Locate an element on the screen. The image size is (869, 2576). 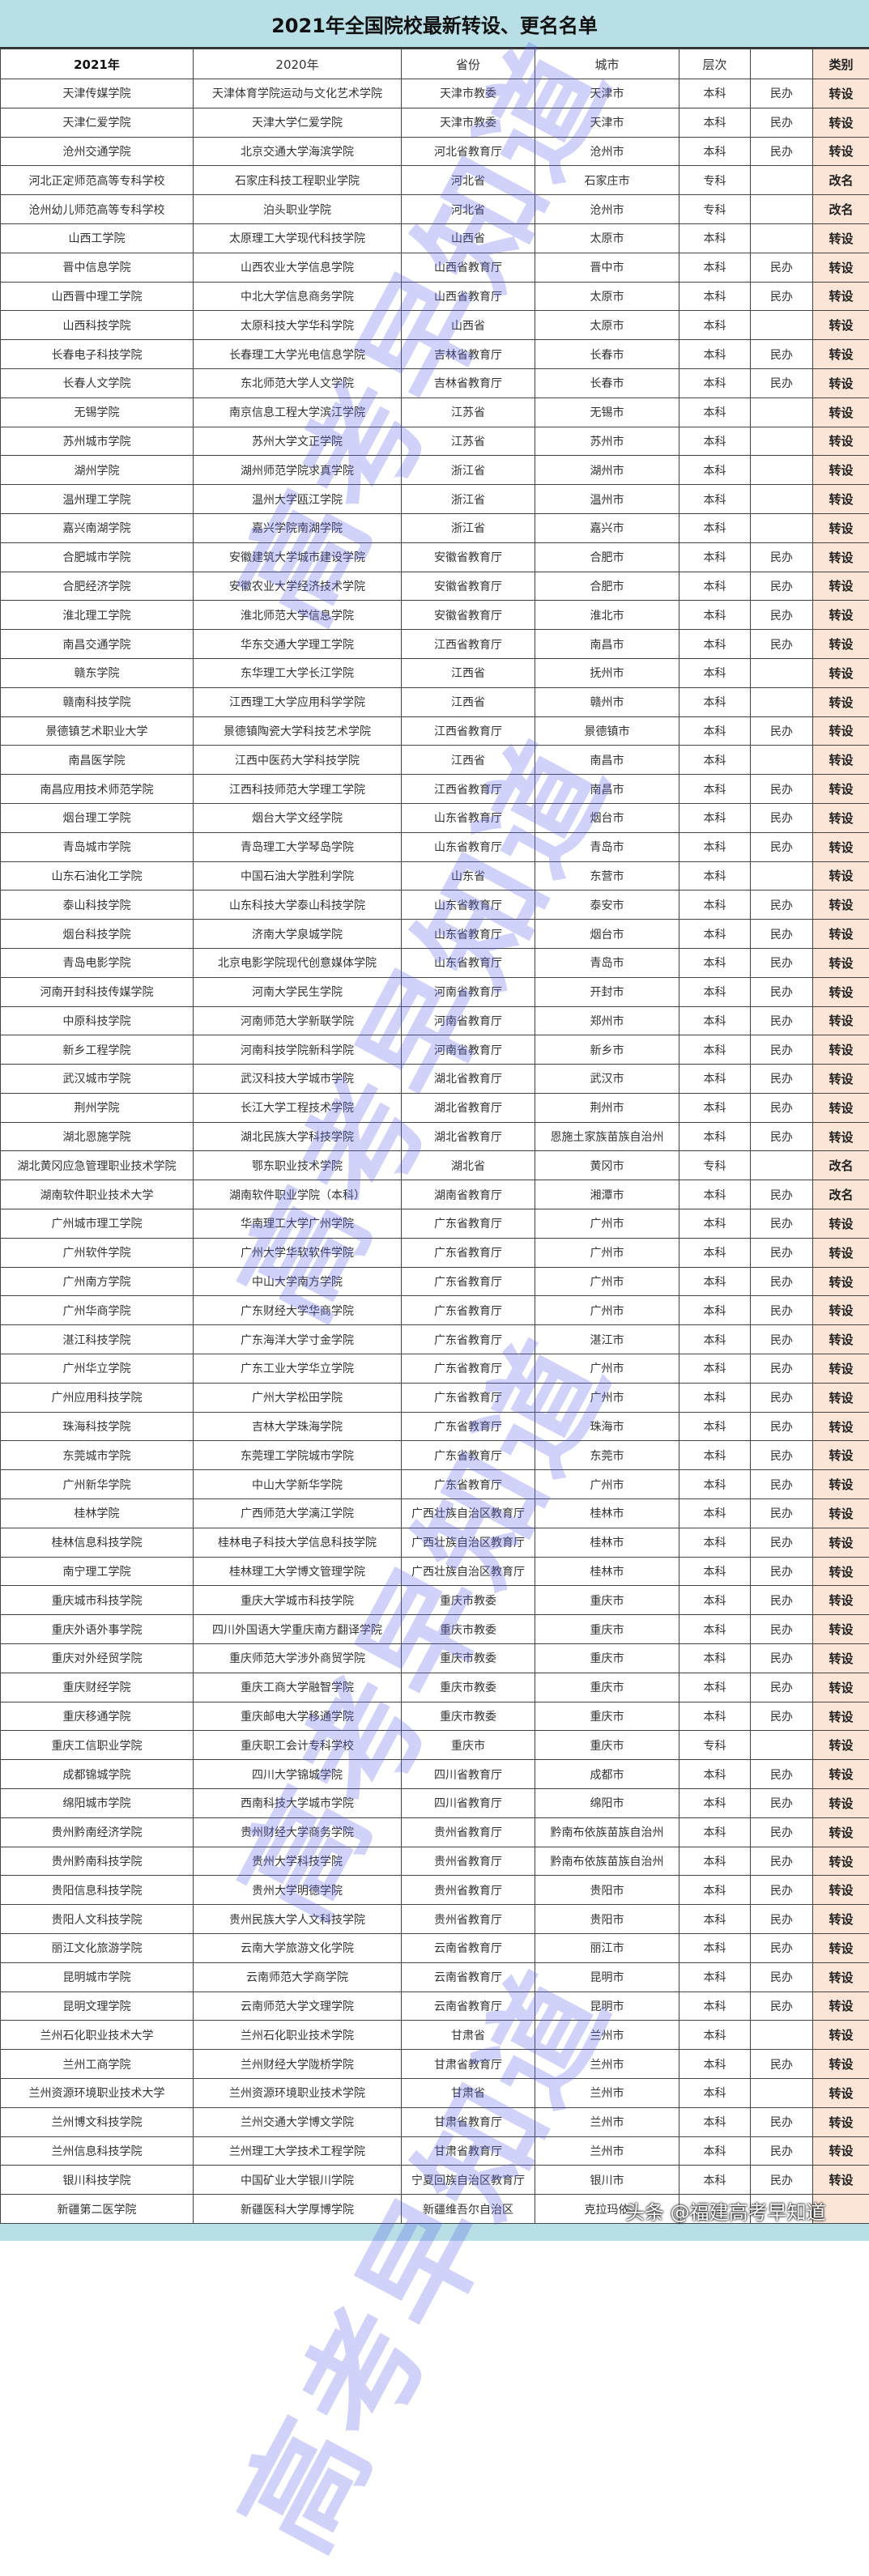
table-row: 昆明文理学院云南师范大学文理学院云南省教育厅昆明市本科民办转设 is located at coordinates (435, 2007).